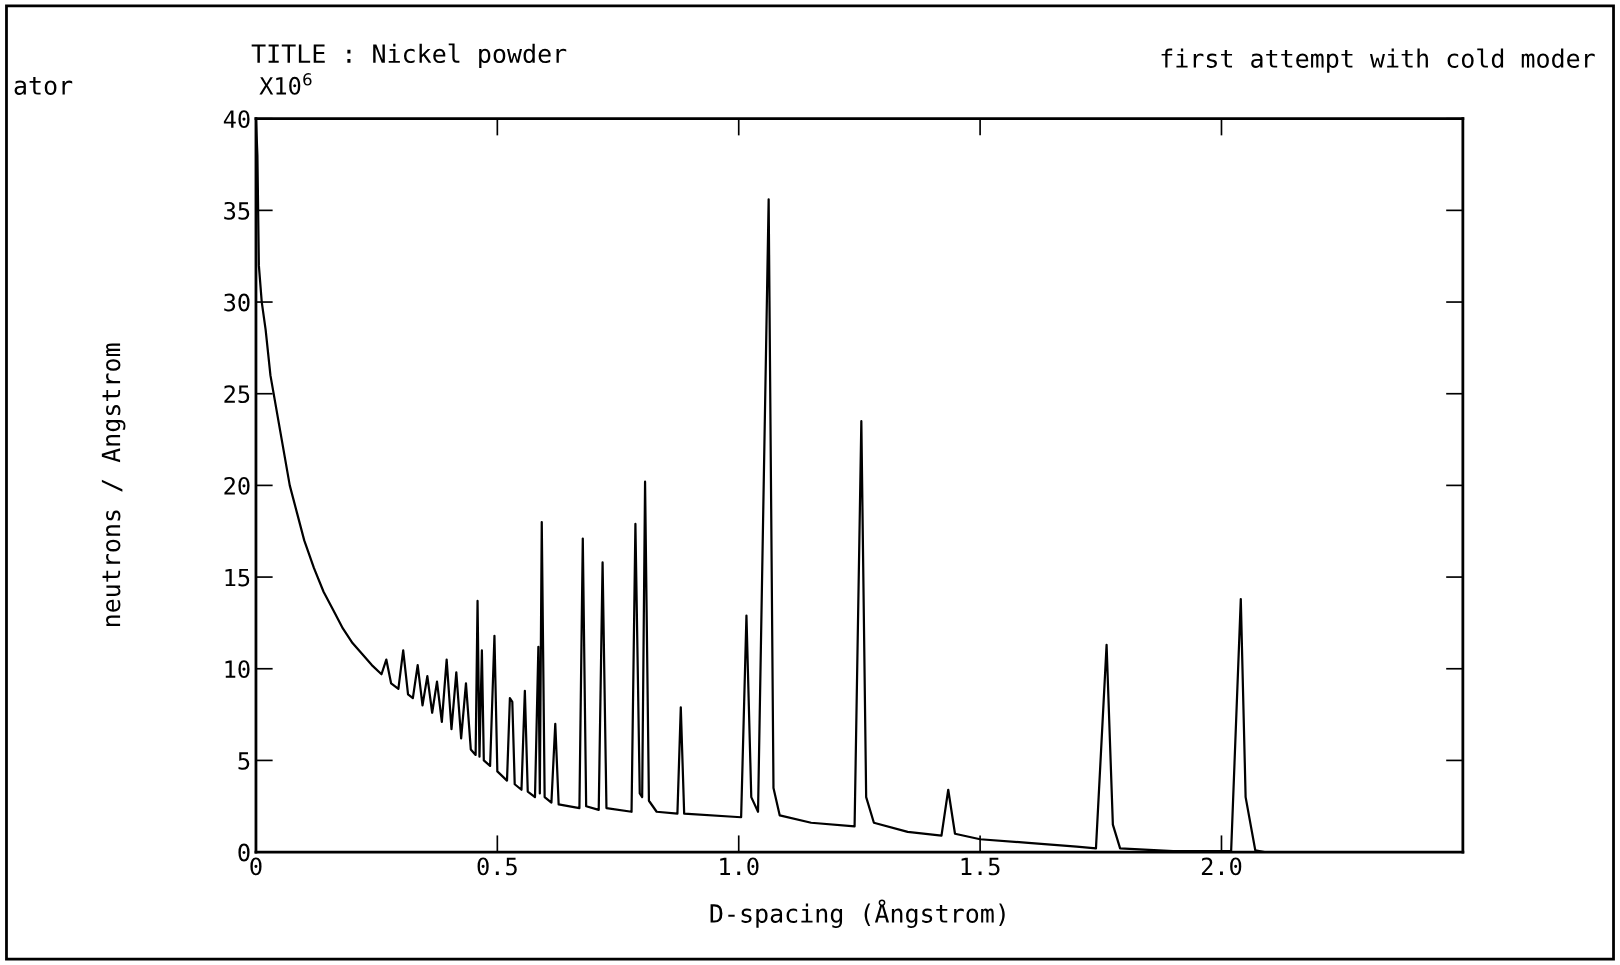 The image size is (1620, 965). I want to click on x-tick-label: 1.0, so click(739, 866).